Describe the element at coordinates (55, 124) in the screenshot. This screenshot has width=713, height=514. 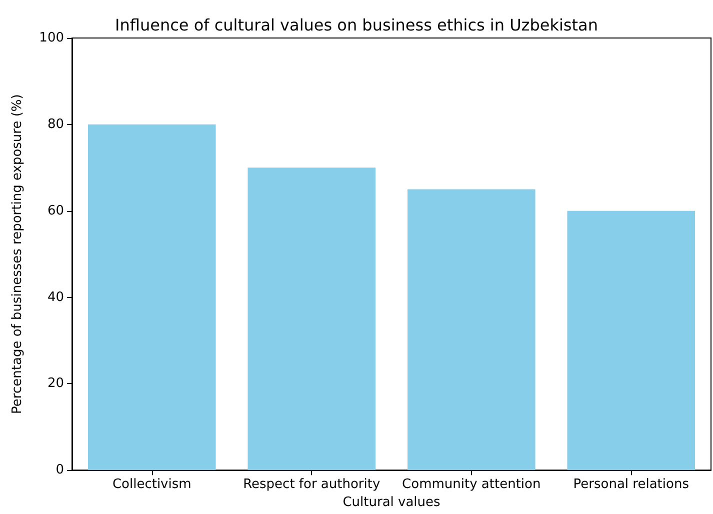
I see `y-tick-label: 80` at that location.